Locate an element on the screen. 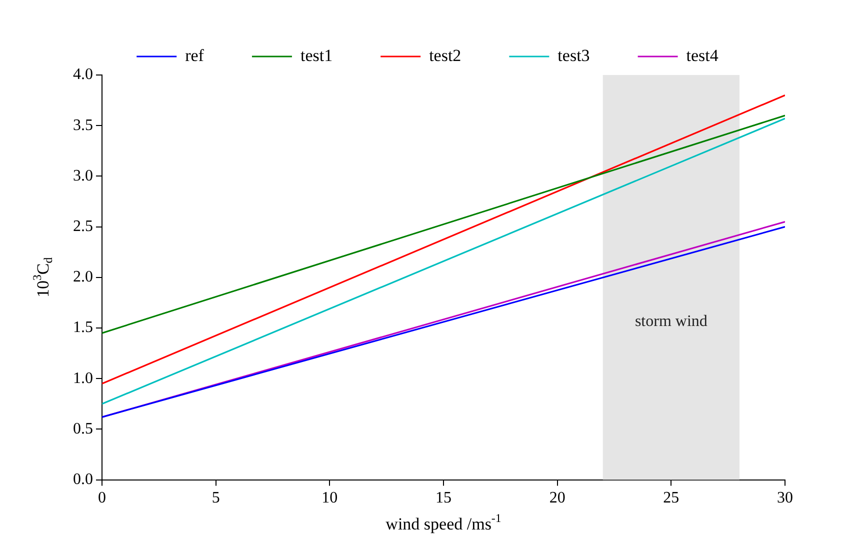 This screenshot has height=541, width=865. x-tick-label: 10 is located at coordinates (330, 498).